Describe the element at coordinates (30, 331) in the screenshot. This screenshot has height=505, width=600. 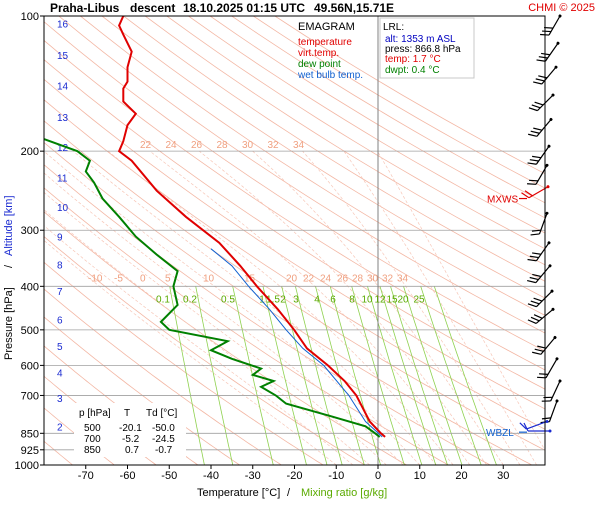
I see `y-tick-label: 500` at that location.